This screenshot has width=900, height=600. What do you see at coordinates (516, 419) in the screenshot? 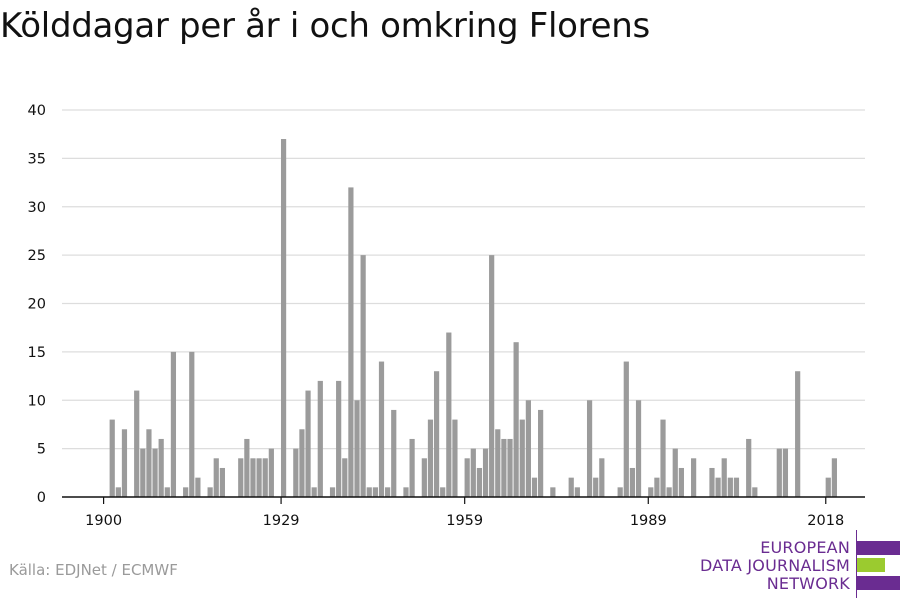
I see `bar-1967` at bounding box center [516, 419].